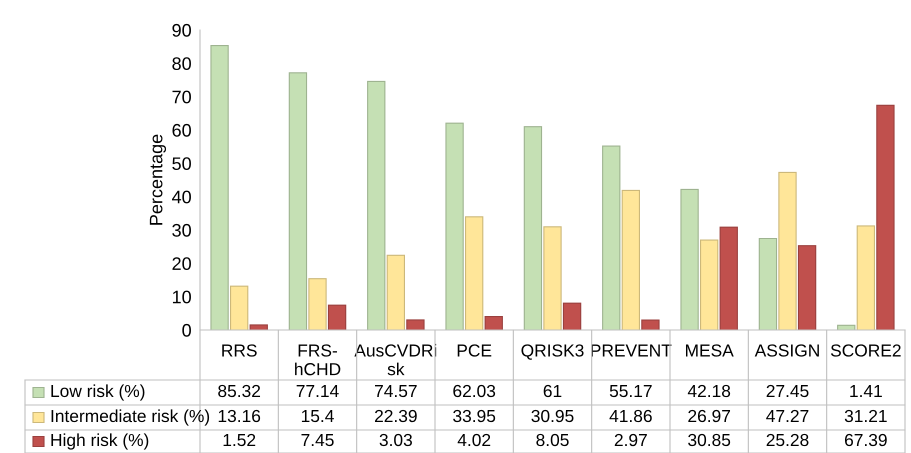  I want to click on x-tick-label: QRISK3, so click(552, 352).